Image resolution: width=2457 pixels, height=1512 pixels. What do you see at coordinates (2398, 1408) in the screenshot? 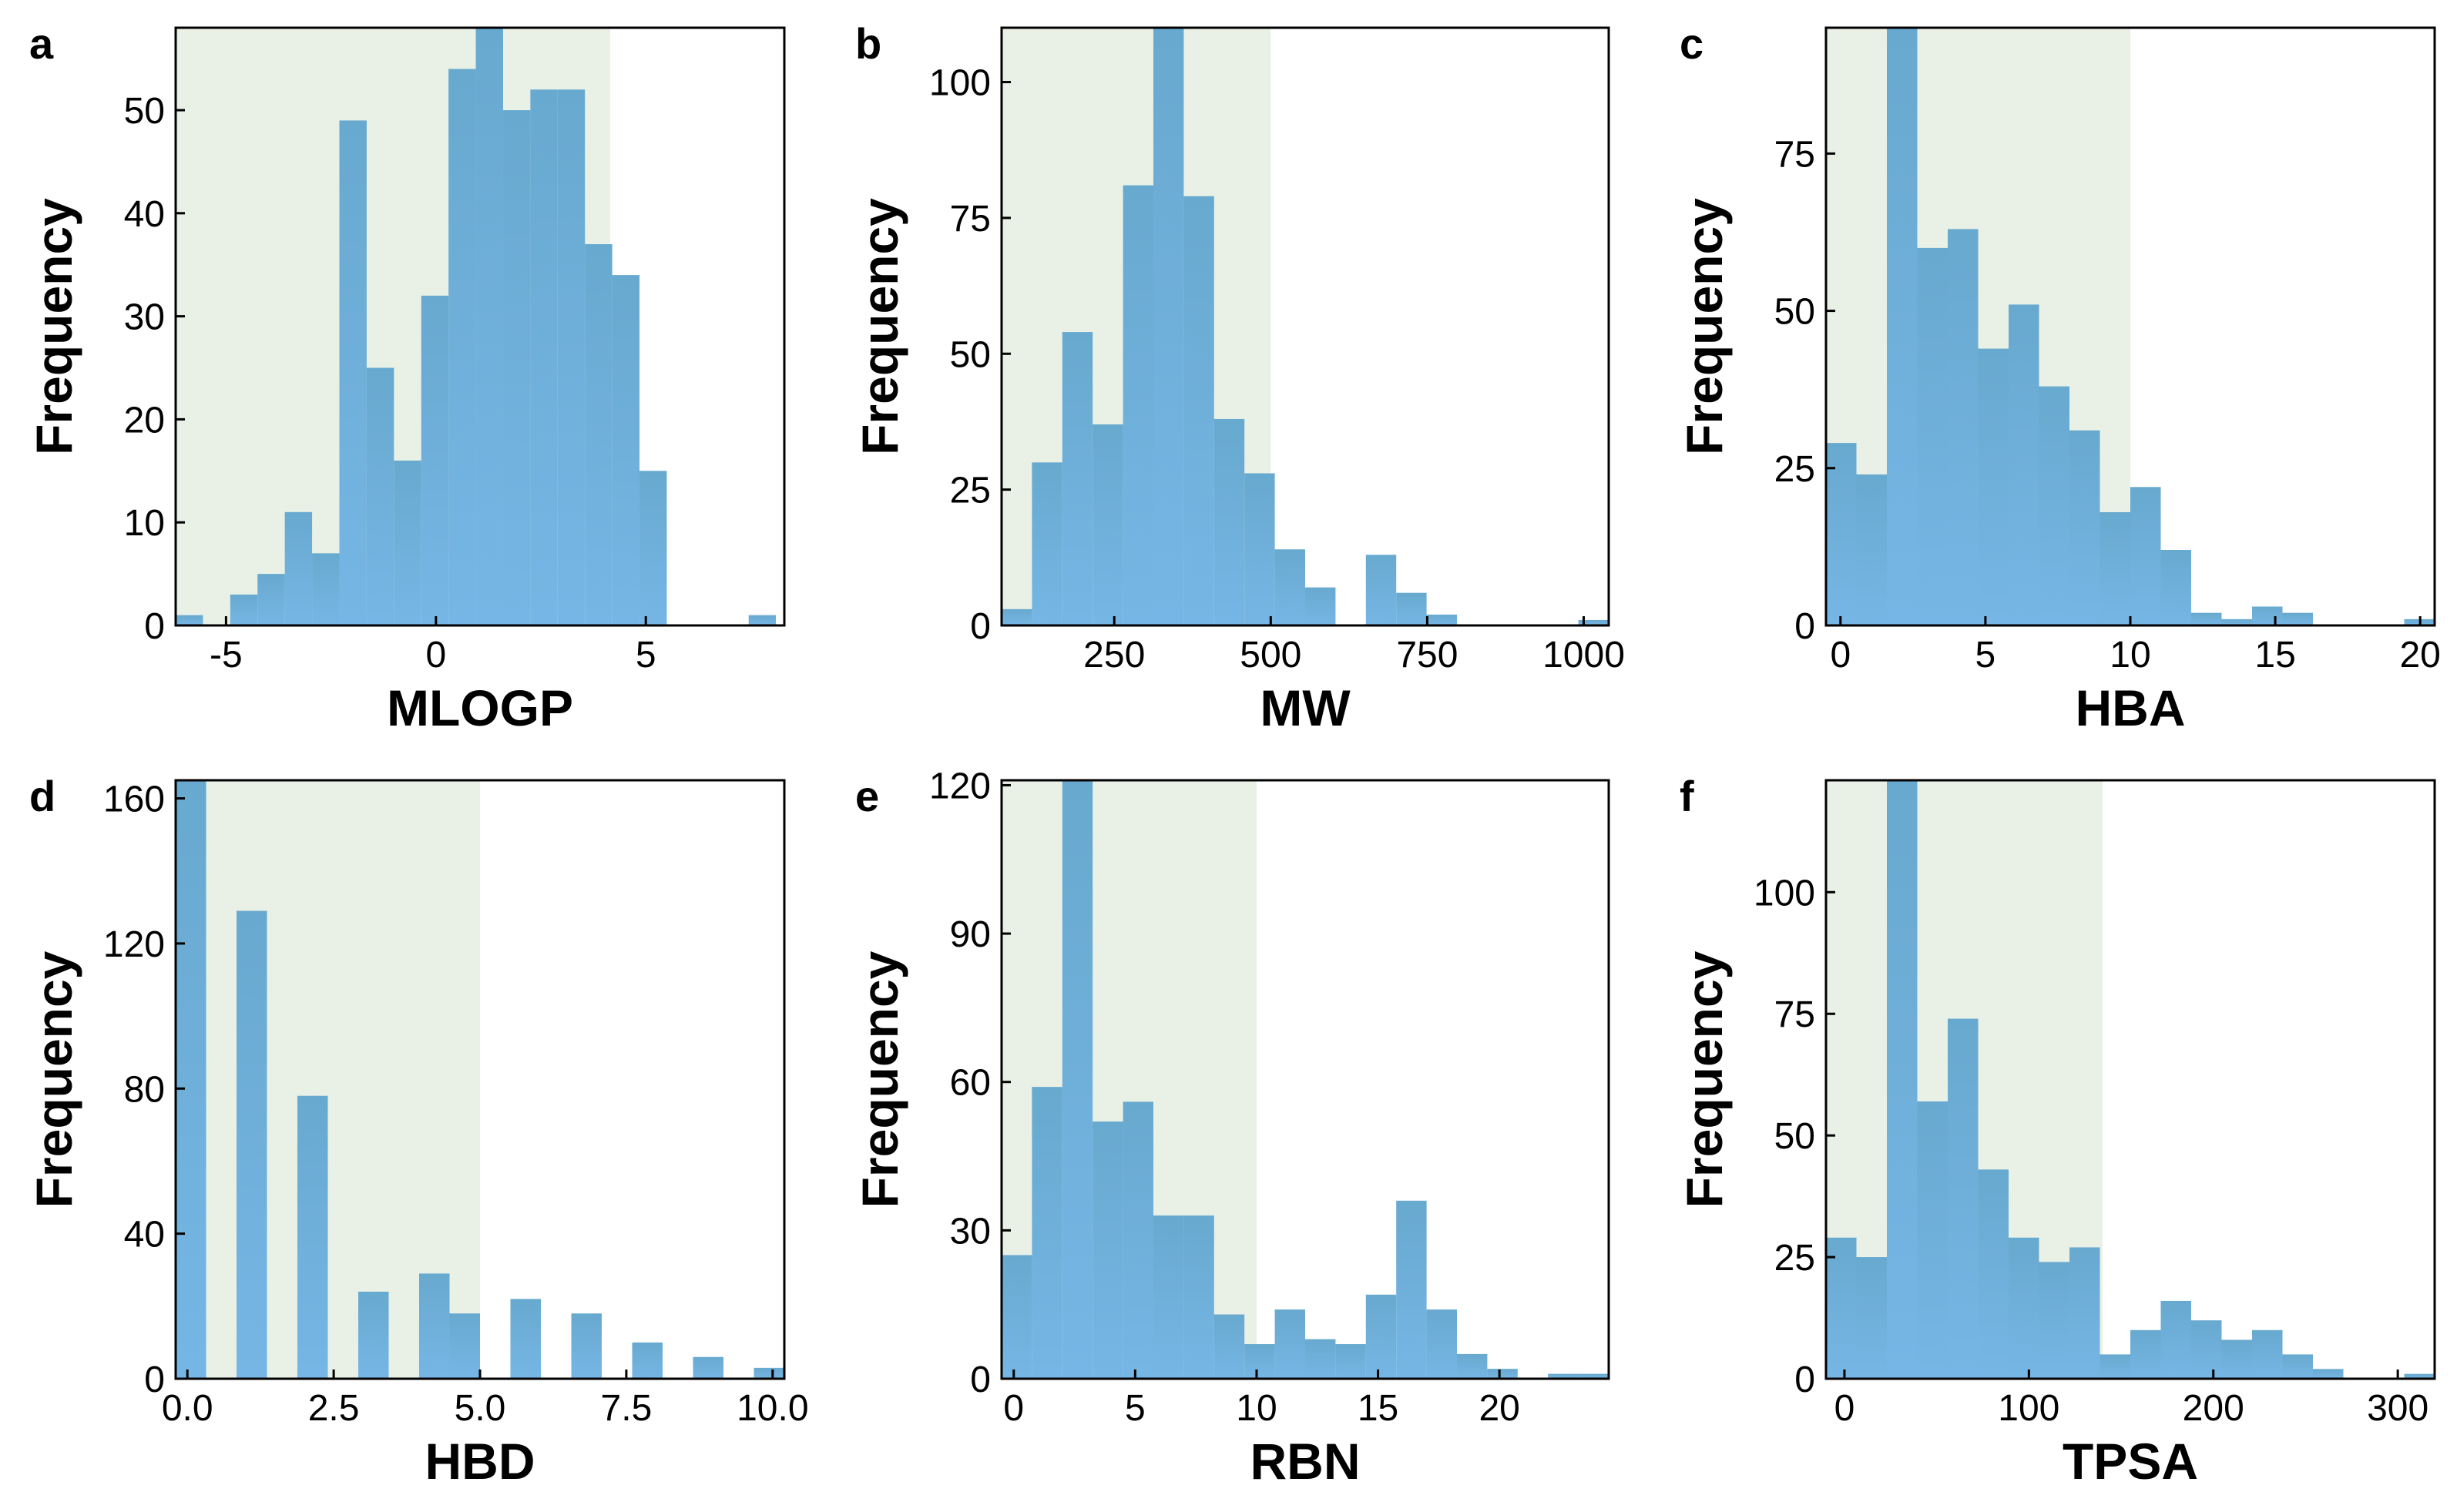
I see `x-tick-label: 300` at bounding box center [2398, 1408].